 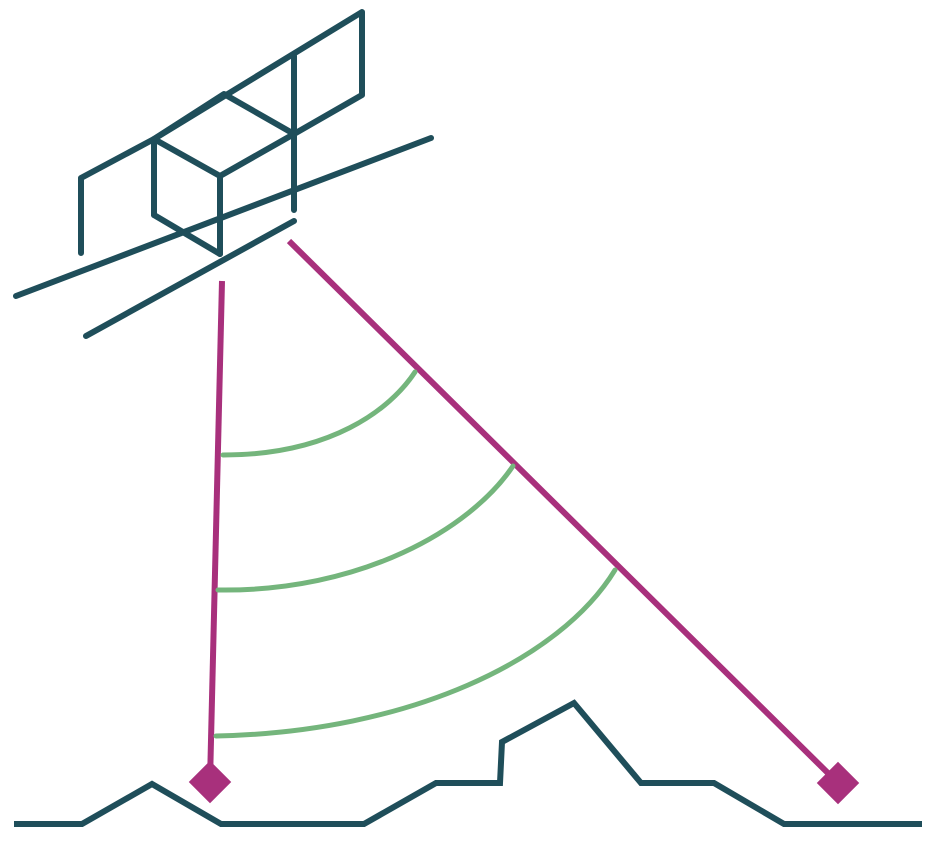 What do you see at coordinates (468, 763) in the screenshot?
I see `terrain-profile` at bounding box center [468, 763].